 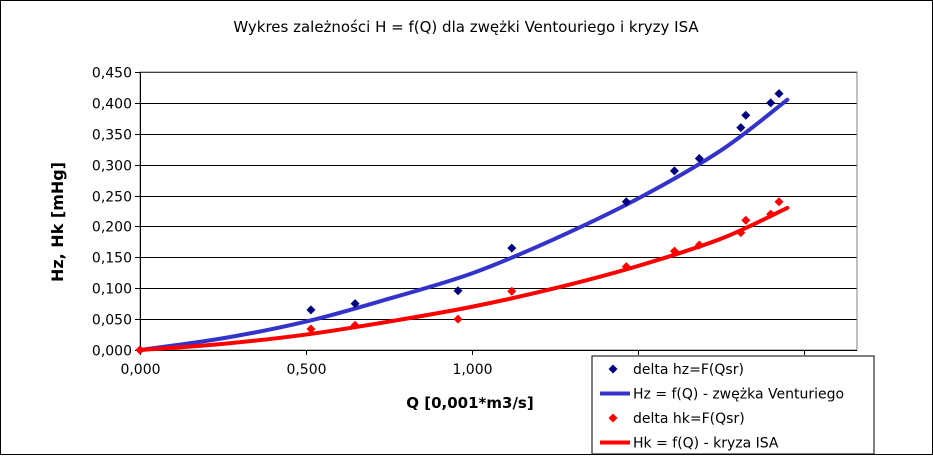 What do you see at coordinates (112, 259) in the screenshot?
I see `y-tick-label: 0,150` at bounding box center [112, 259].